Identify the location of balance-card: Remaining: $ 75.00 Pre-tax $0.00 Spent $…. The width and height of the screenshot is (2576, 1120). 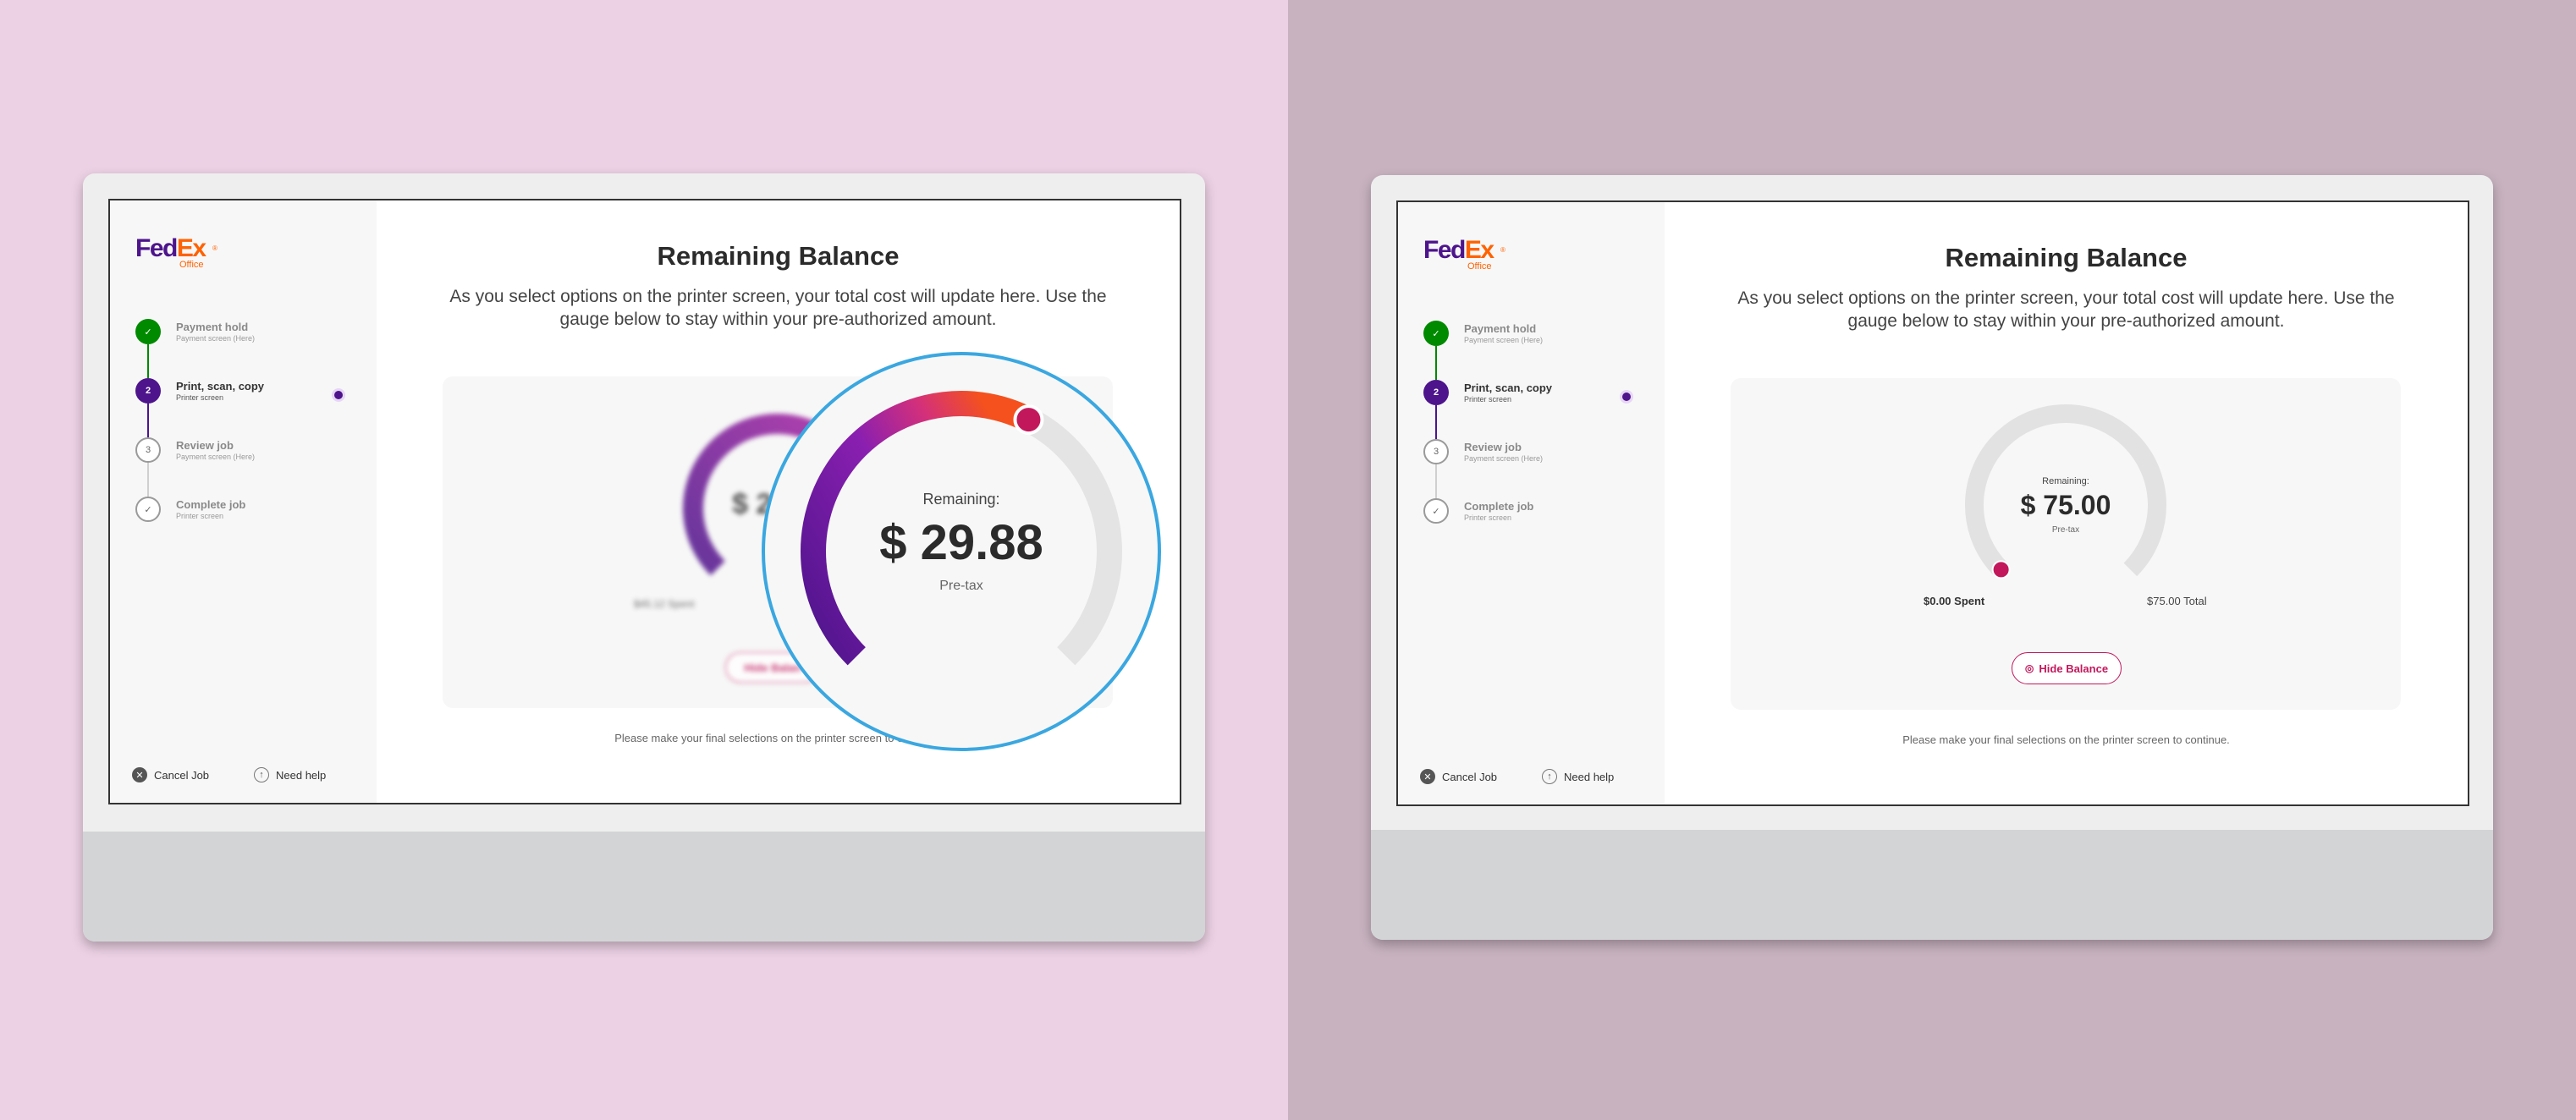
(2066, 544).